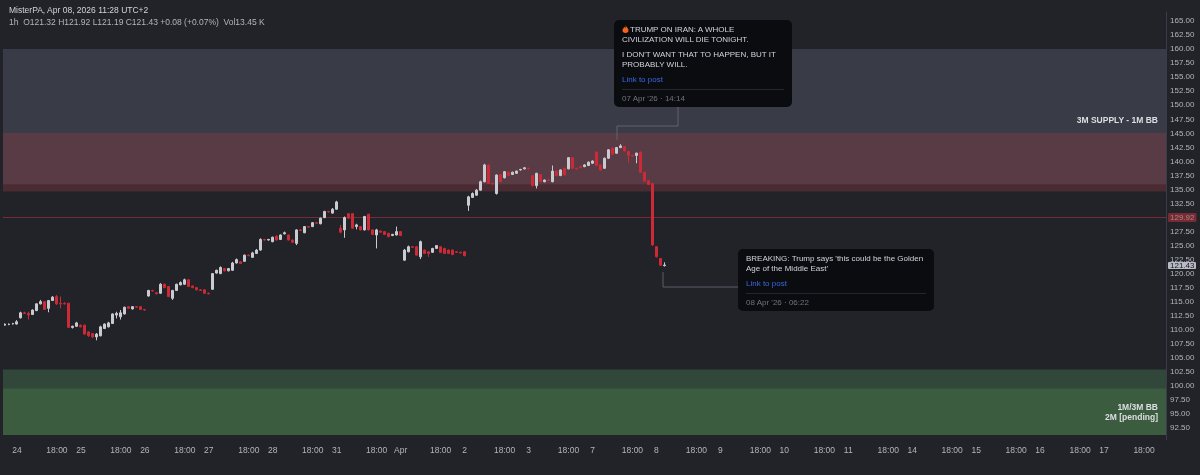 This screenshot has width=1200, height=475. I want to click on x-tick-label: 2, so click(465, 449).